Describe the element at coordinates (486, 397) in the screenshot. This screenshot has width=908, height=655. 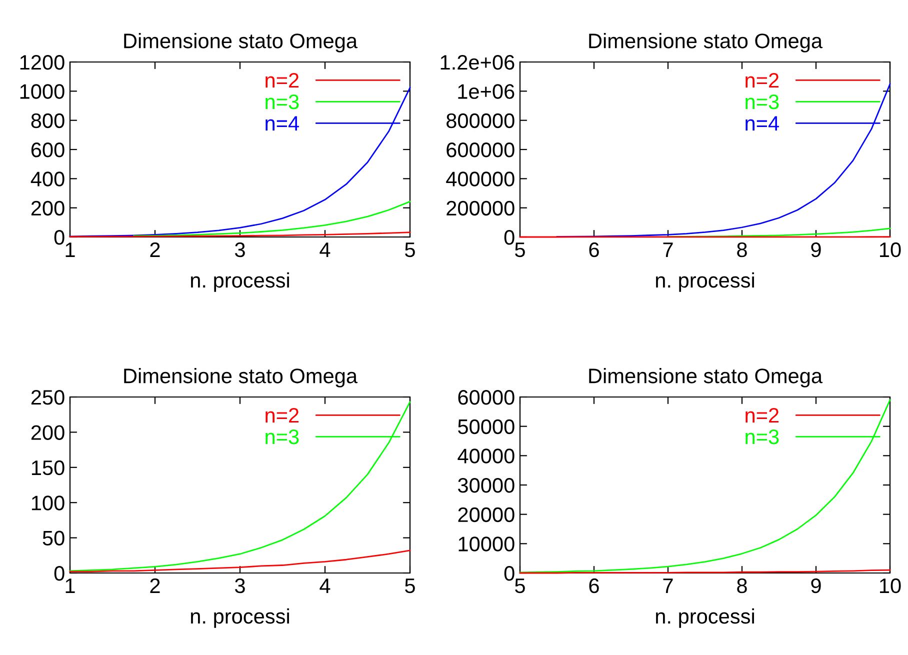
I see `y-tick-label: 60000` at that location.